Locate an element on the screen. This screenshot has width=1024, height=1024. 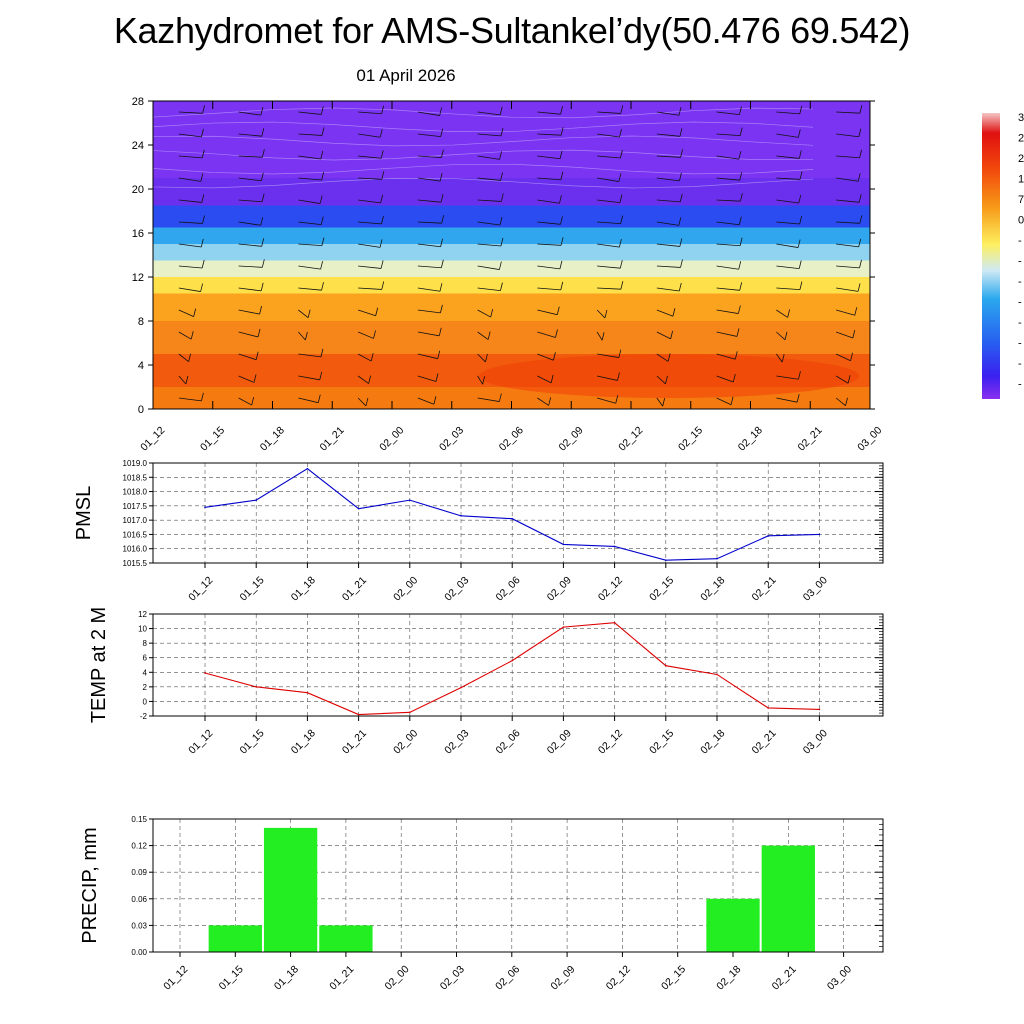
x-tick-label: 01_15 is located at coordinates (252, 588).